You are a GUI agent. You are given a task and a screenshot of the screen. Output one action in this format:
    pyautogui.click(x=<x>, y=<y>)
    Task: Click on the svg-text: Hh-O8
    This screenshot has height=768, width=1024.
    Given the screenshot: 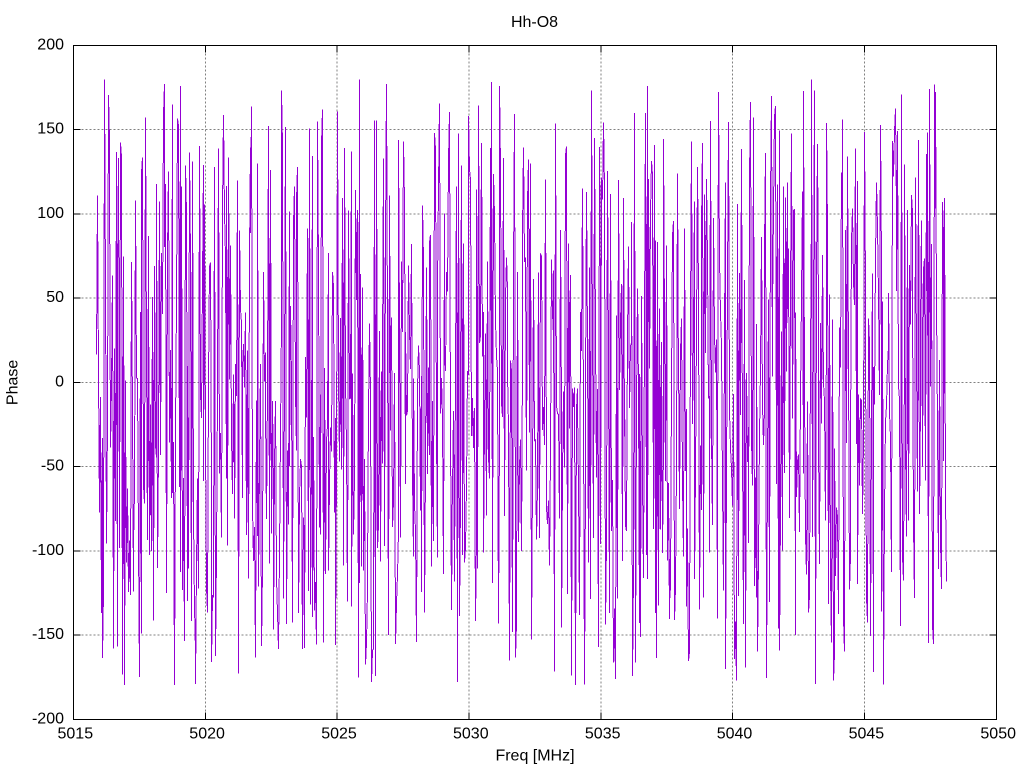 What is the action you would take?
    pyautogui.click(x=534, y=22)
    